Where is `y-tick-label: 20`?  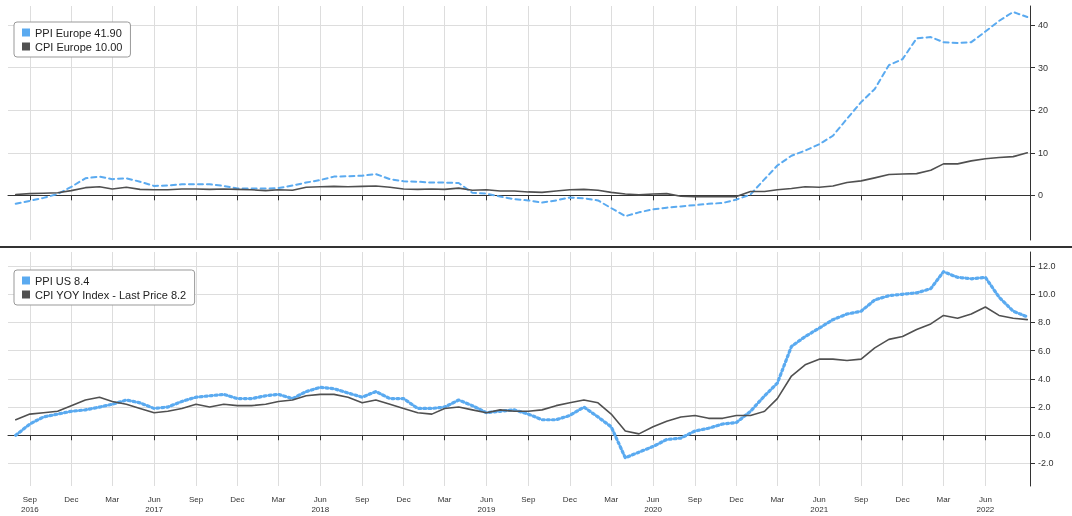 y-tick-label: 20 is located at coordinates (1043, 110).